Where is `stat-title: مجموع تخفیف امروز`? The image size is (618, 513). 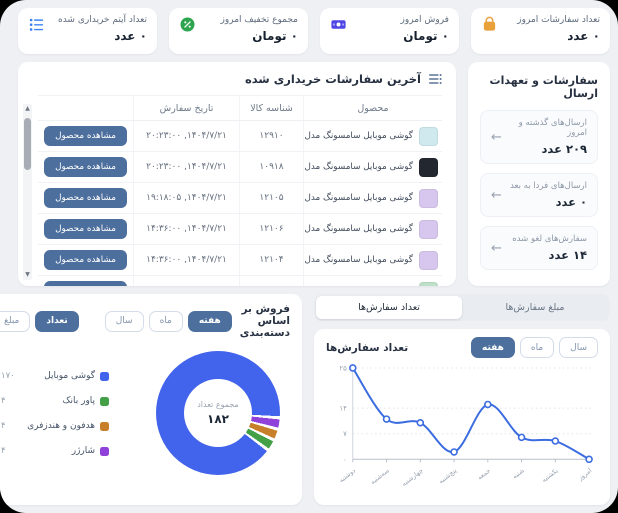 stat-title: مجموع تخفیف امروز is located at coordinates (259, 20).